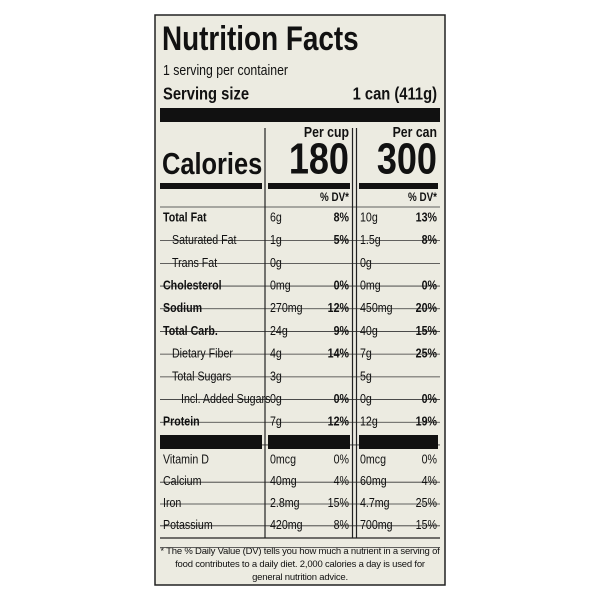  Describe the element at coordinates (407, 158) in the screenshot. I see `calories-value: 300` at that location.